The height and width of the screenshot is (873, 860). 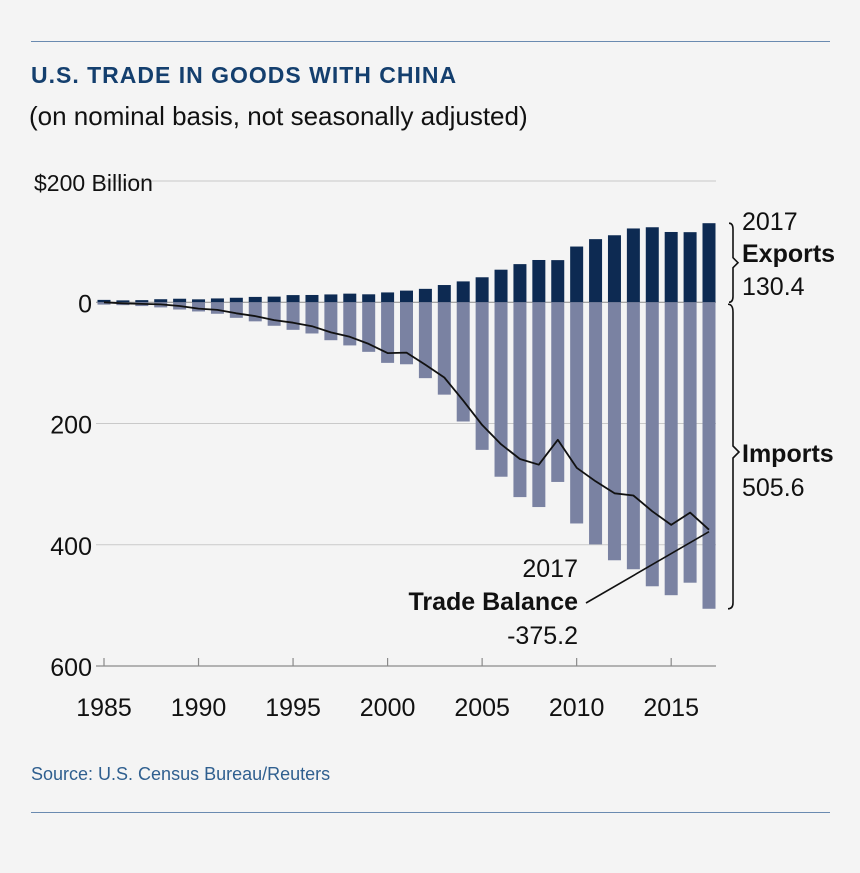 What do you see at coordinates (788, 454) in the screenshot?
I see `imports-label: Imports` at bounding box center [788, 454].